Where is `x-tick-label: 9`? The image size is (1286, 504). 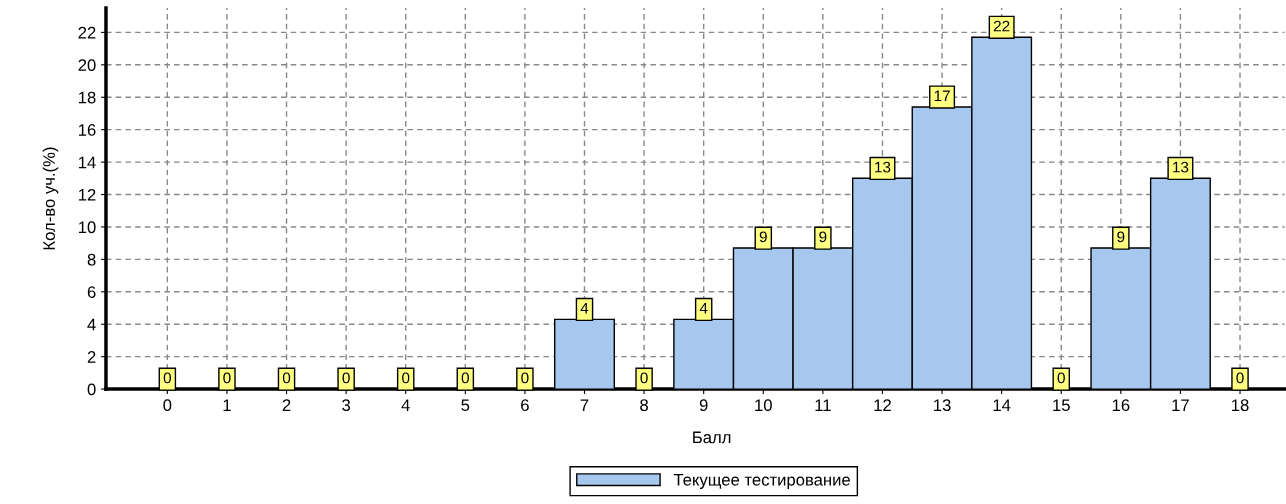
x-tick-label: 9 is located at coordinates (703, 405).